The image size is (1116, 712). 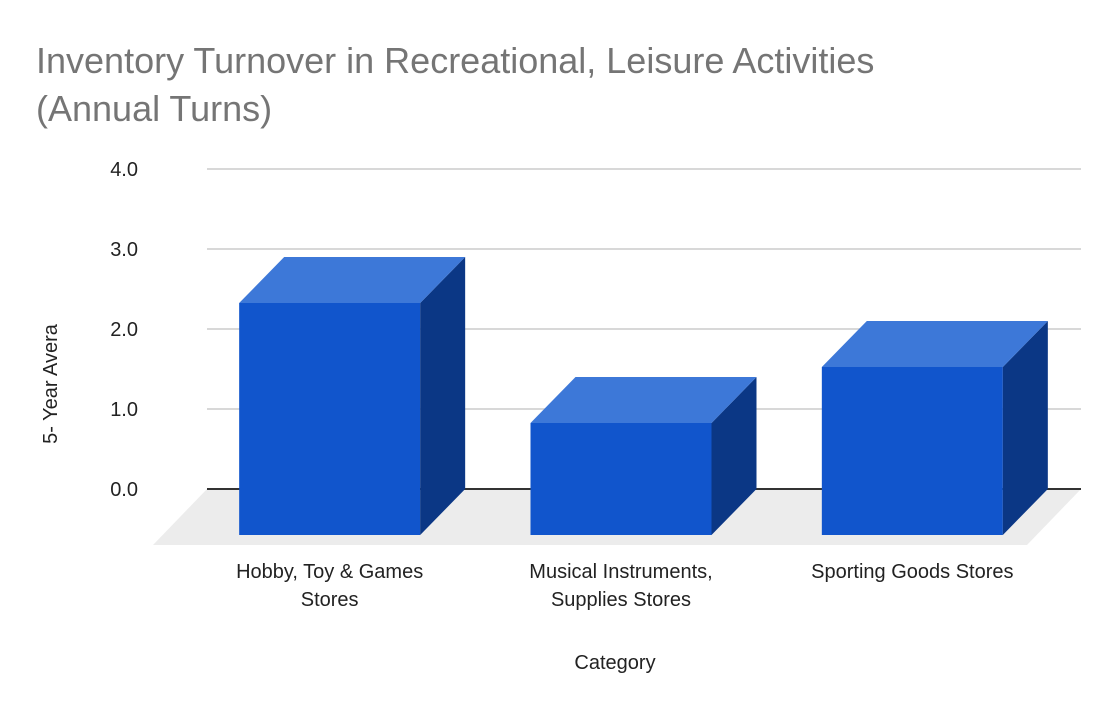 I want to click on chart-title-line-2: (Annual Turns), so click(x=154, y=108).